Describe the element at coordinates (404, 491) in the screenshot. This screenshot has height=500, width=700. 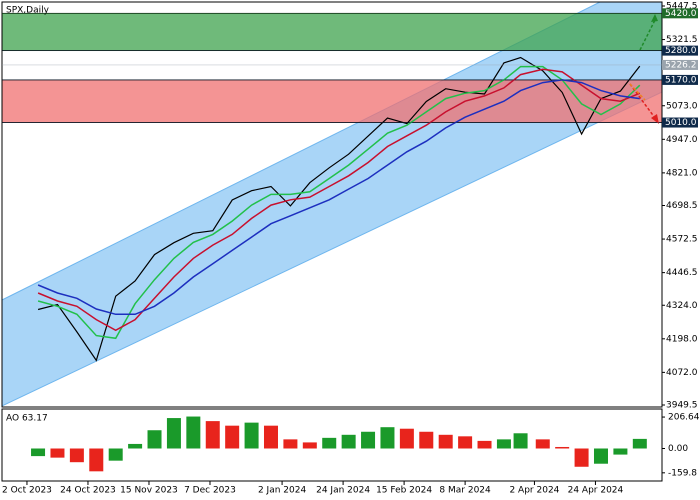
I see `x-tick-label: 15 Feb 2024` at that location.